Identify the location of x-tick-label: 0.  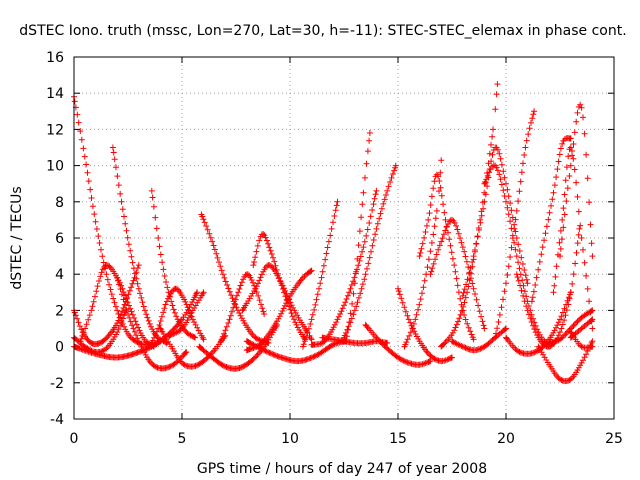
(74, 439).